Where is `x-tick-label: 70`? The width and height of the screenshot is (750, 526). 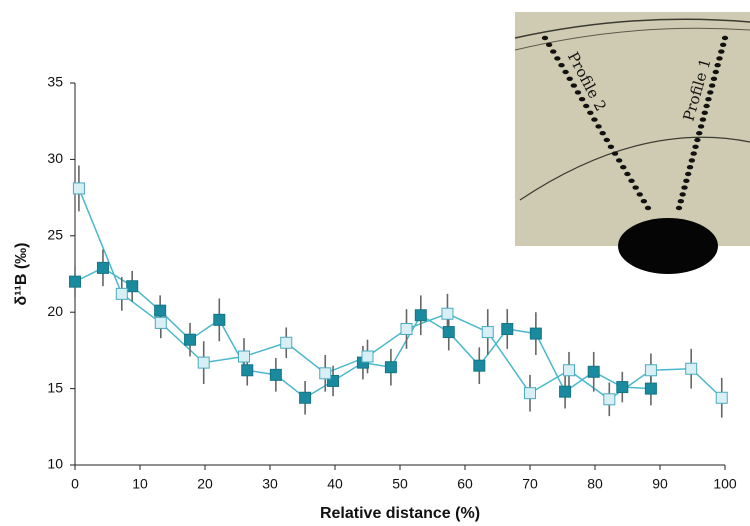 x-tick-label: 70 is located at coordinates (530, 484).